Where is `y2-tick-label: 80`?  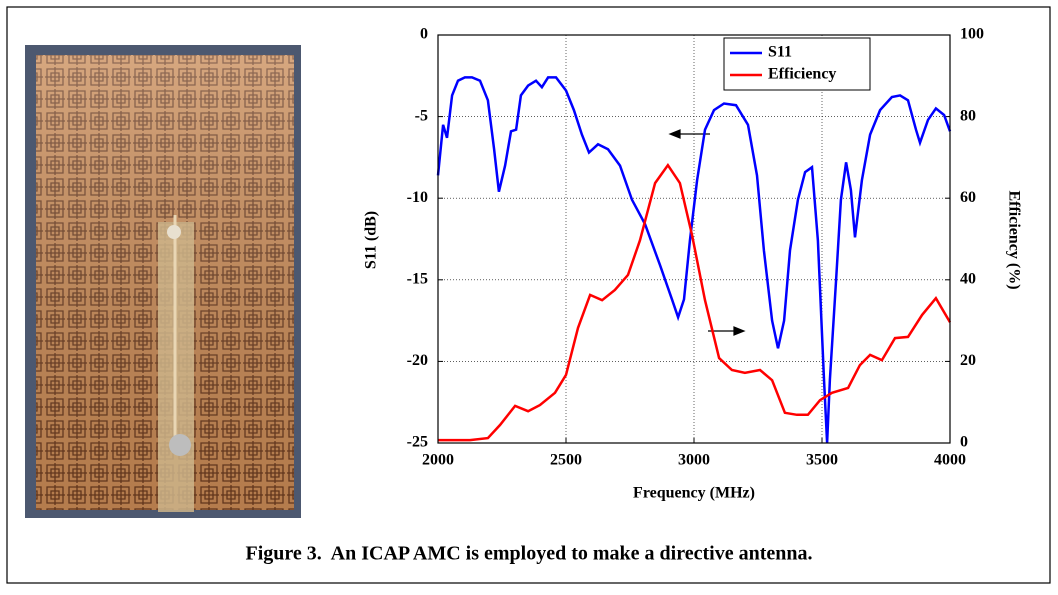 y2-tick-label: 80 is located at coordinates (968, 115).